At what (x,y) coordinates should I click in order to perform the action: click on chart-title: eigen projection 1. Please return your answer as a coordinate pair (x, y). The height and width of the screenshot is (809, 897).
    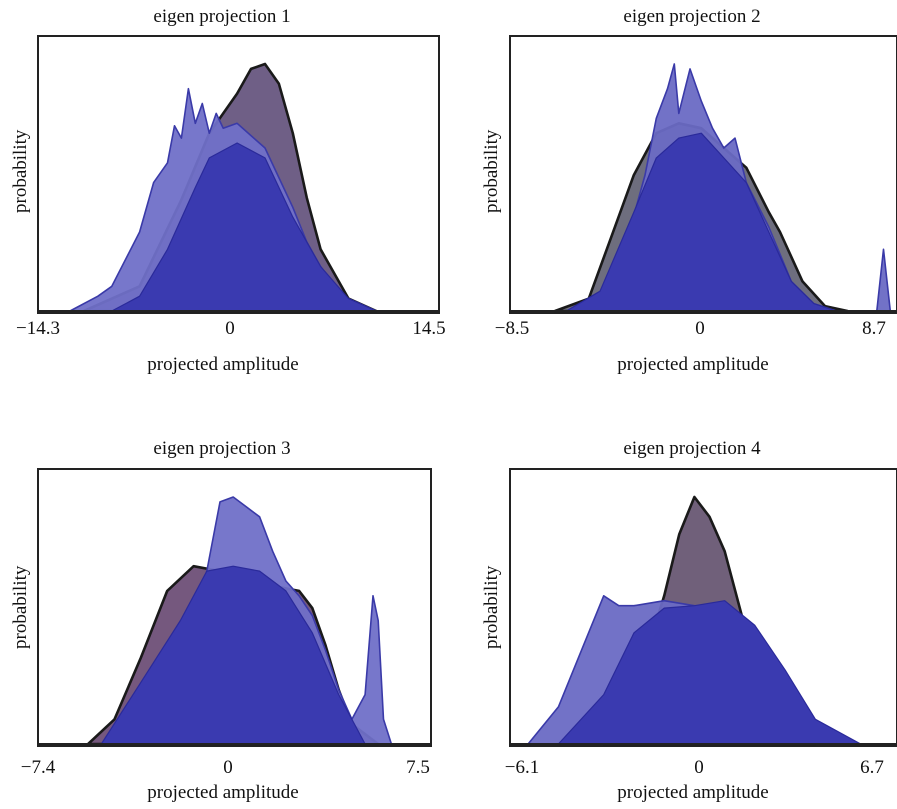
    Looking at the image, I should click on (222, 16).